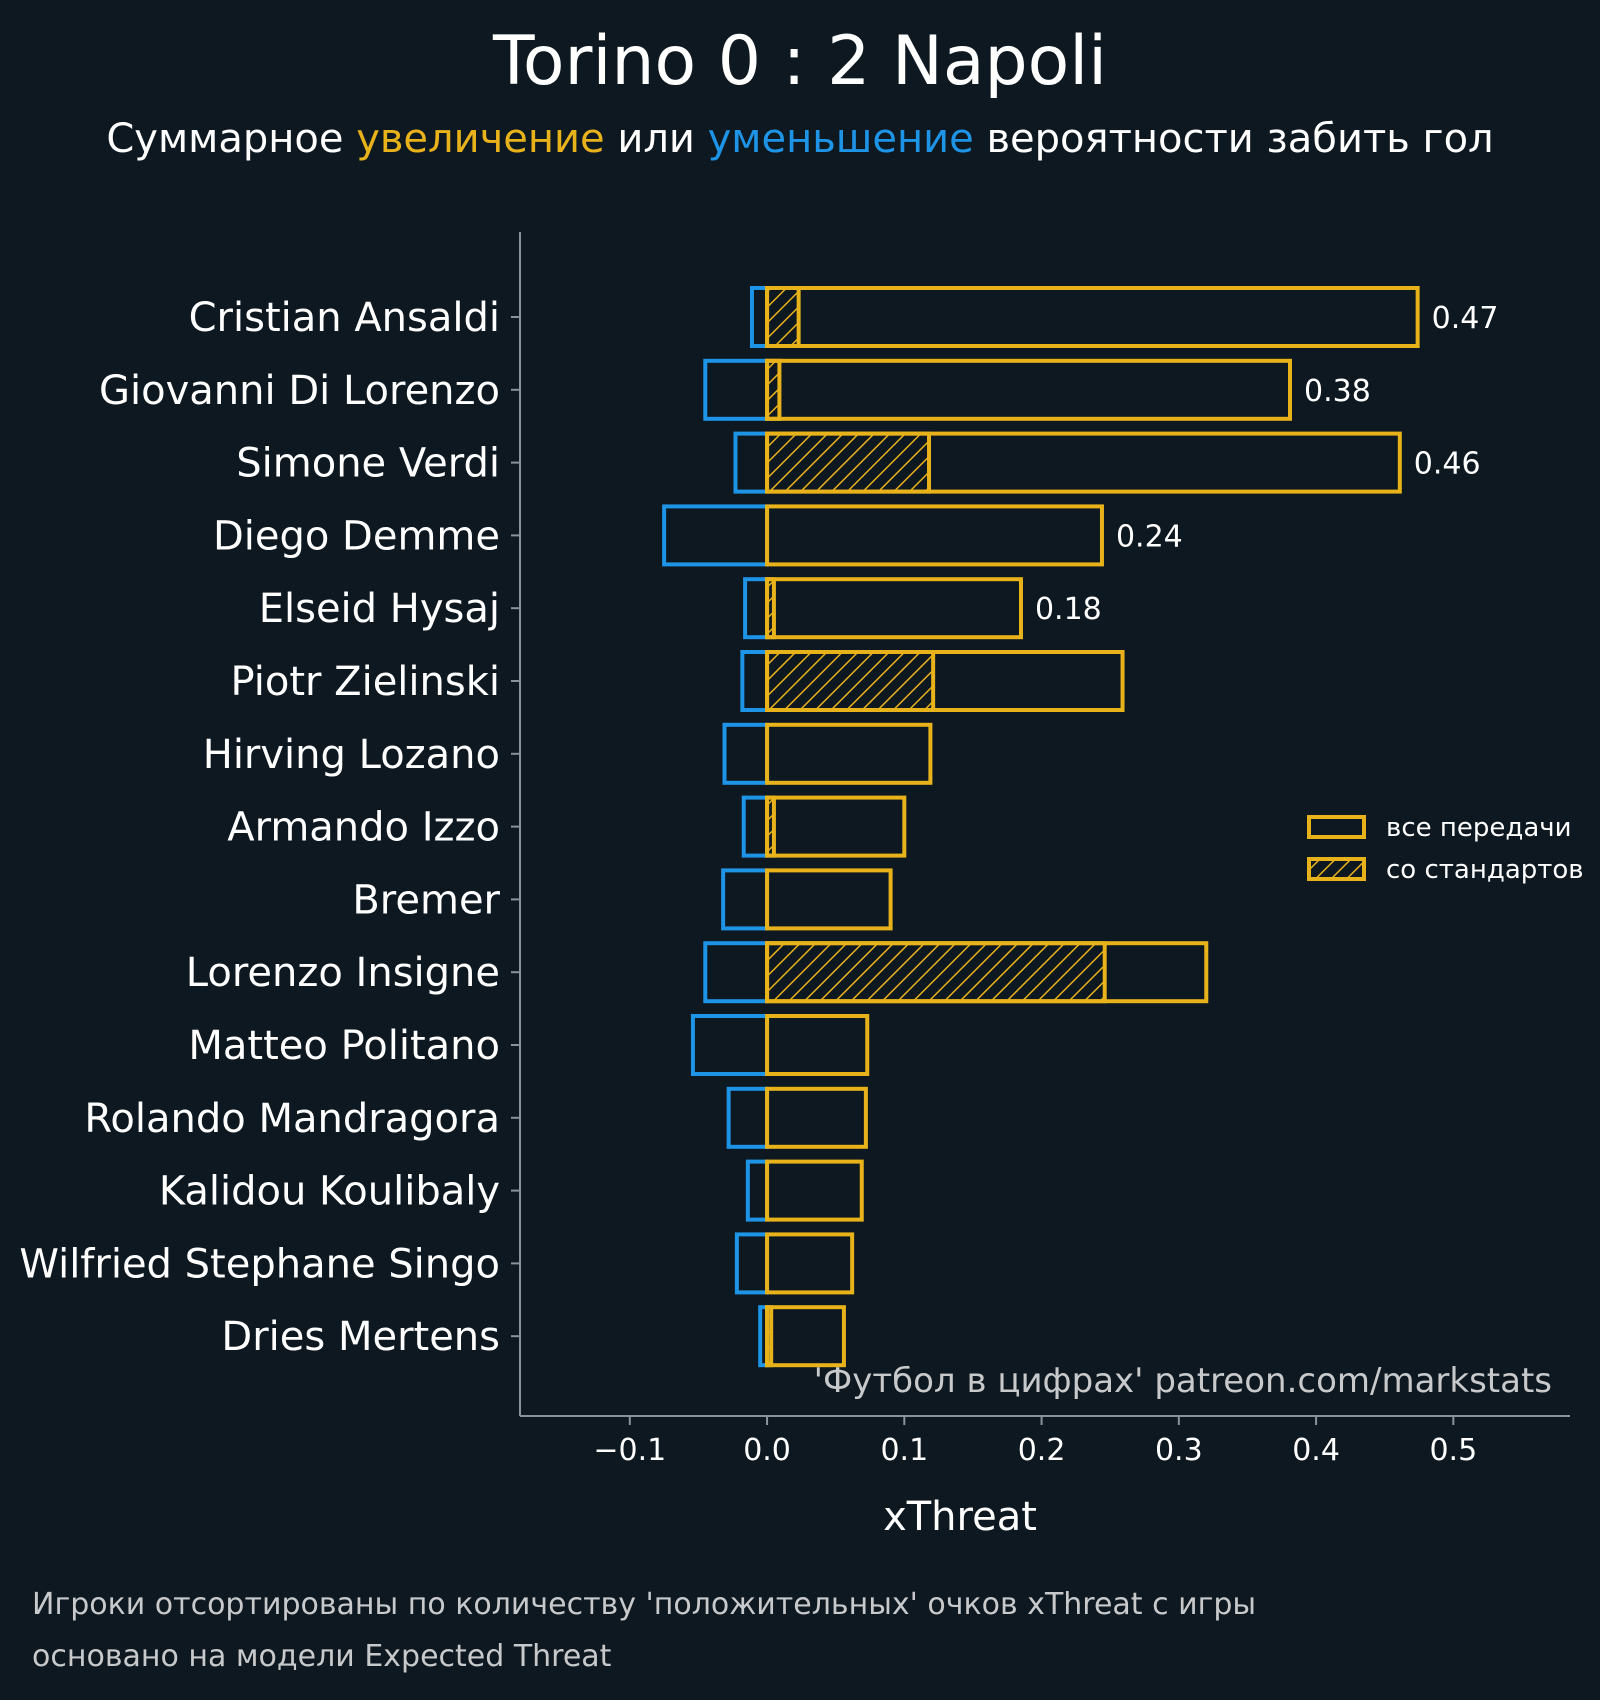 Image resolution: width=1600 pixels, height=1700 pixels. I want to click on player-label: Piotr Zielinski, so click(366, 682).